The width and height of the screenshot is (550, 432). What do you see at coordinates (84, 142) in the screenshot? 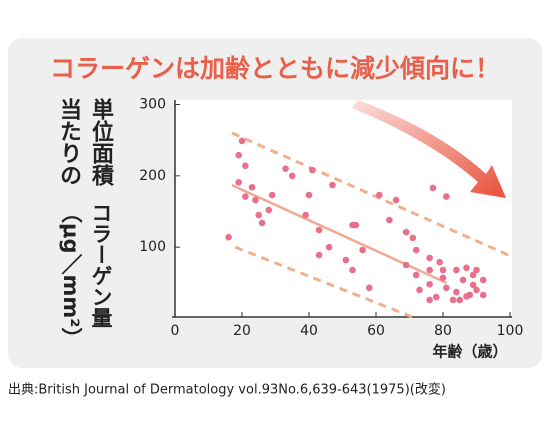
I see `y-axis-label-line: 単位面積当たりの` at bounding box center [84, 142].